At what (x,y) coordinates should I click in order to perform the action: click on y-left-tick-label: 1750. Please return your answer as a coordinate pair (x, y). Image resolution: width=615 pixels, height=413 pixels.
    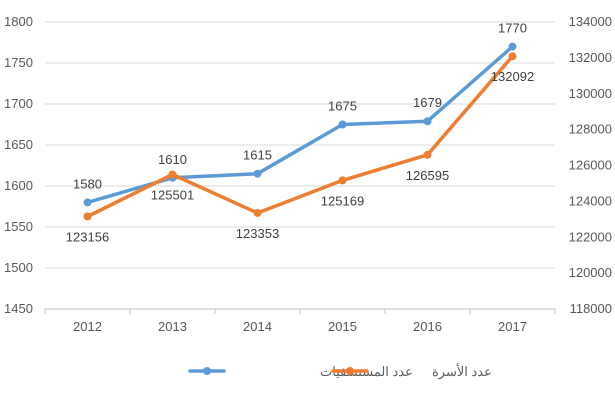
    Looking at the image, I should click on (18, 62).